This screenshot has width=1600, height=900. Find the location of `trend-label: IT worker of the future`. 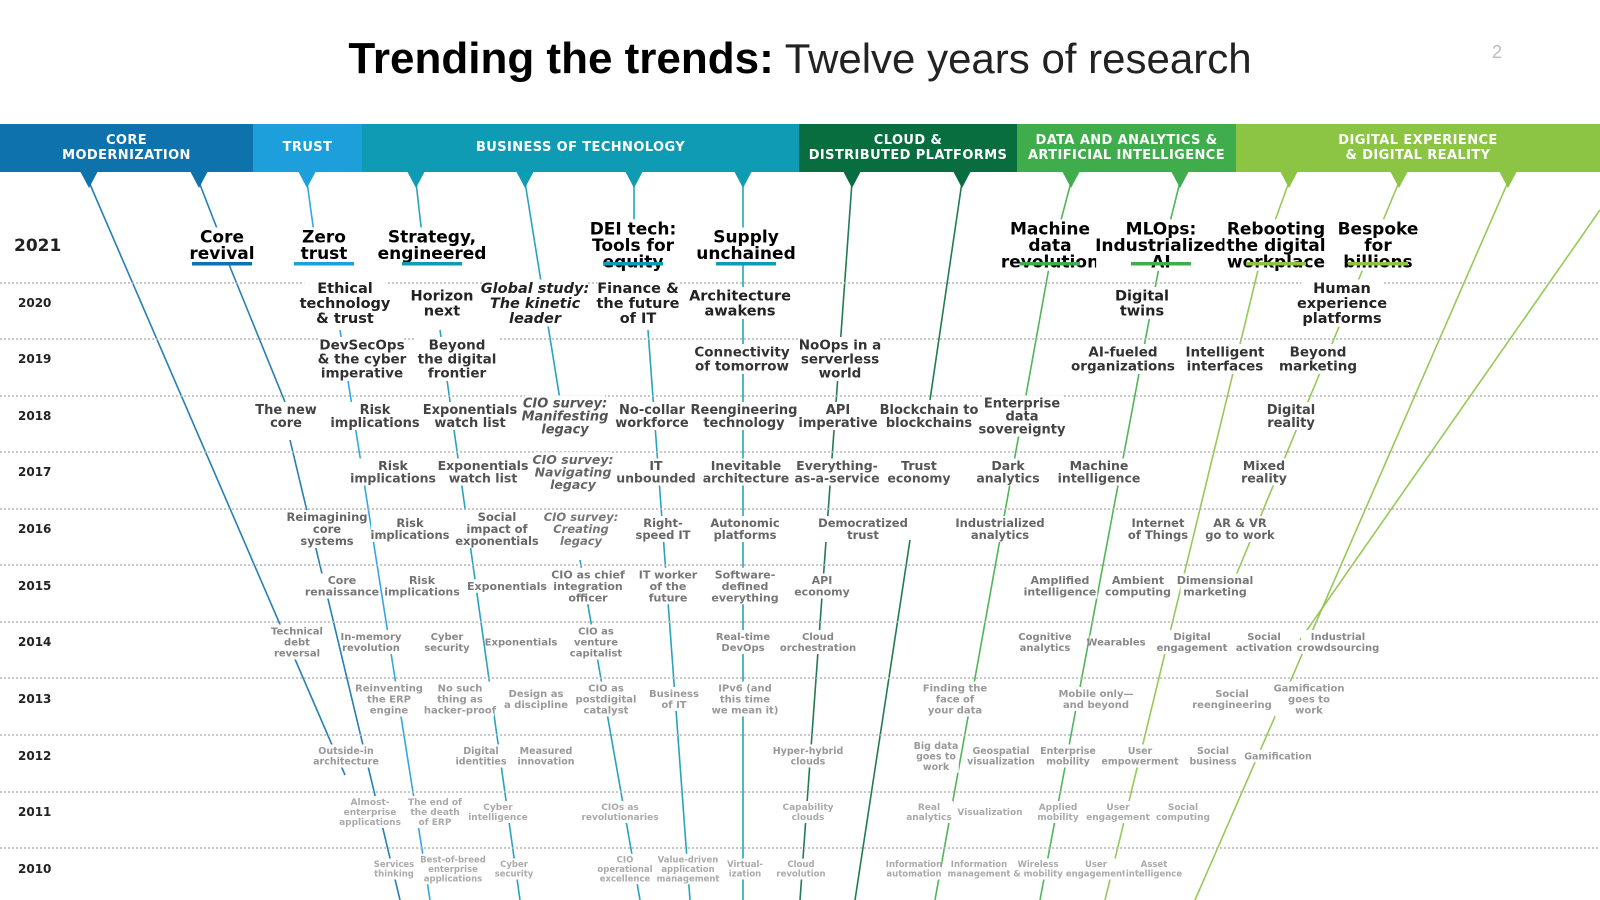

trend-label: IT worker of the future is located at coordinates (668, 586).